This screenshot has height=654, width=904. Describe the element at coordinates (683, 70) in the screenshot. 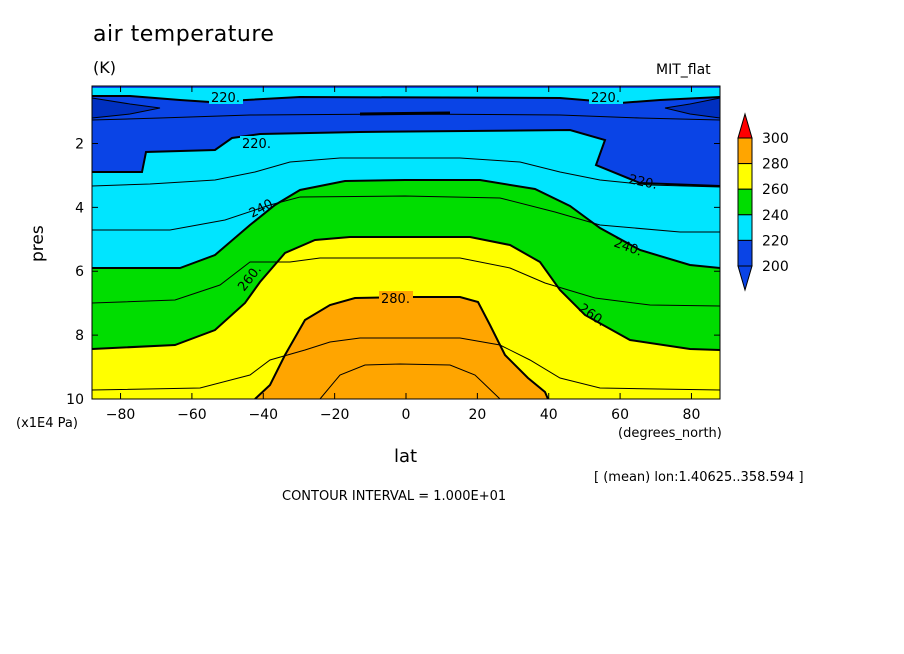

I see `model-name: MIT_flat` at that location.